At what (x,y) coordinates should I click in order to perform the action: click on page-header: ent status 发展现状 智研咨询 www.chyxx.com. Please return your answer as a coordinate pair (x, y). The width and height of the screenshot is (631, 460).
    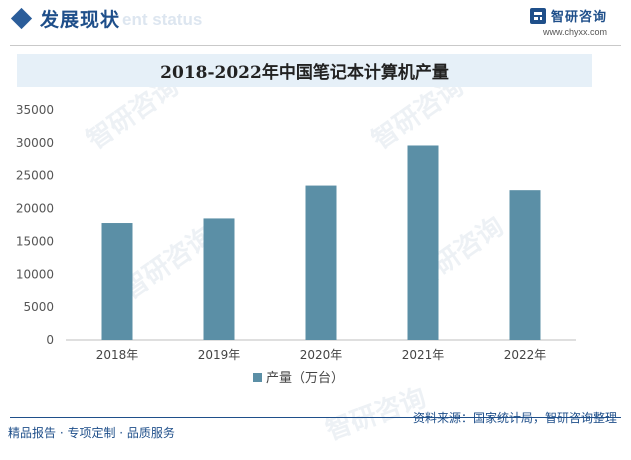
    Looking at the image, I should click on (315, 23).